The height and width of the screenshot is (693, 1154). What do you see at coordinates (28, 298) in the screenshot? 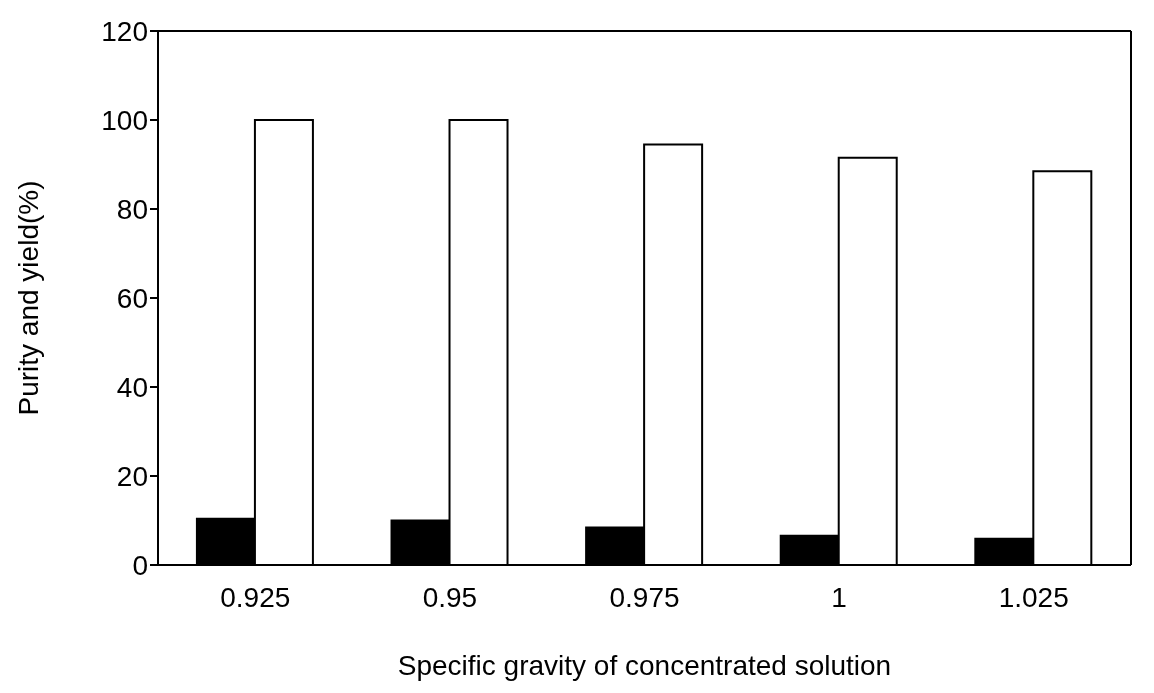
I see `y-axis-title: Purity and yield(%)` at bounding box center [28, 298].